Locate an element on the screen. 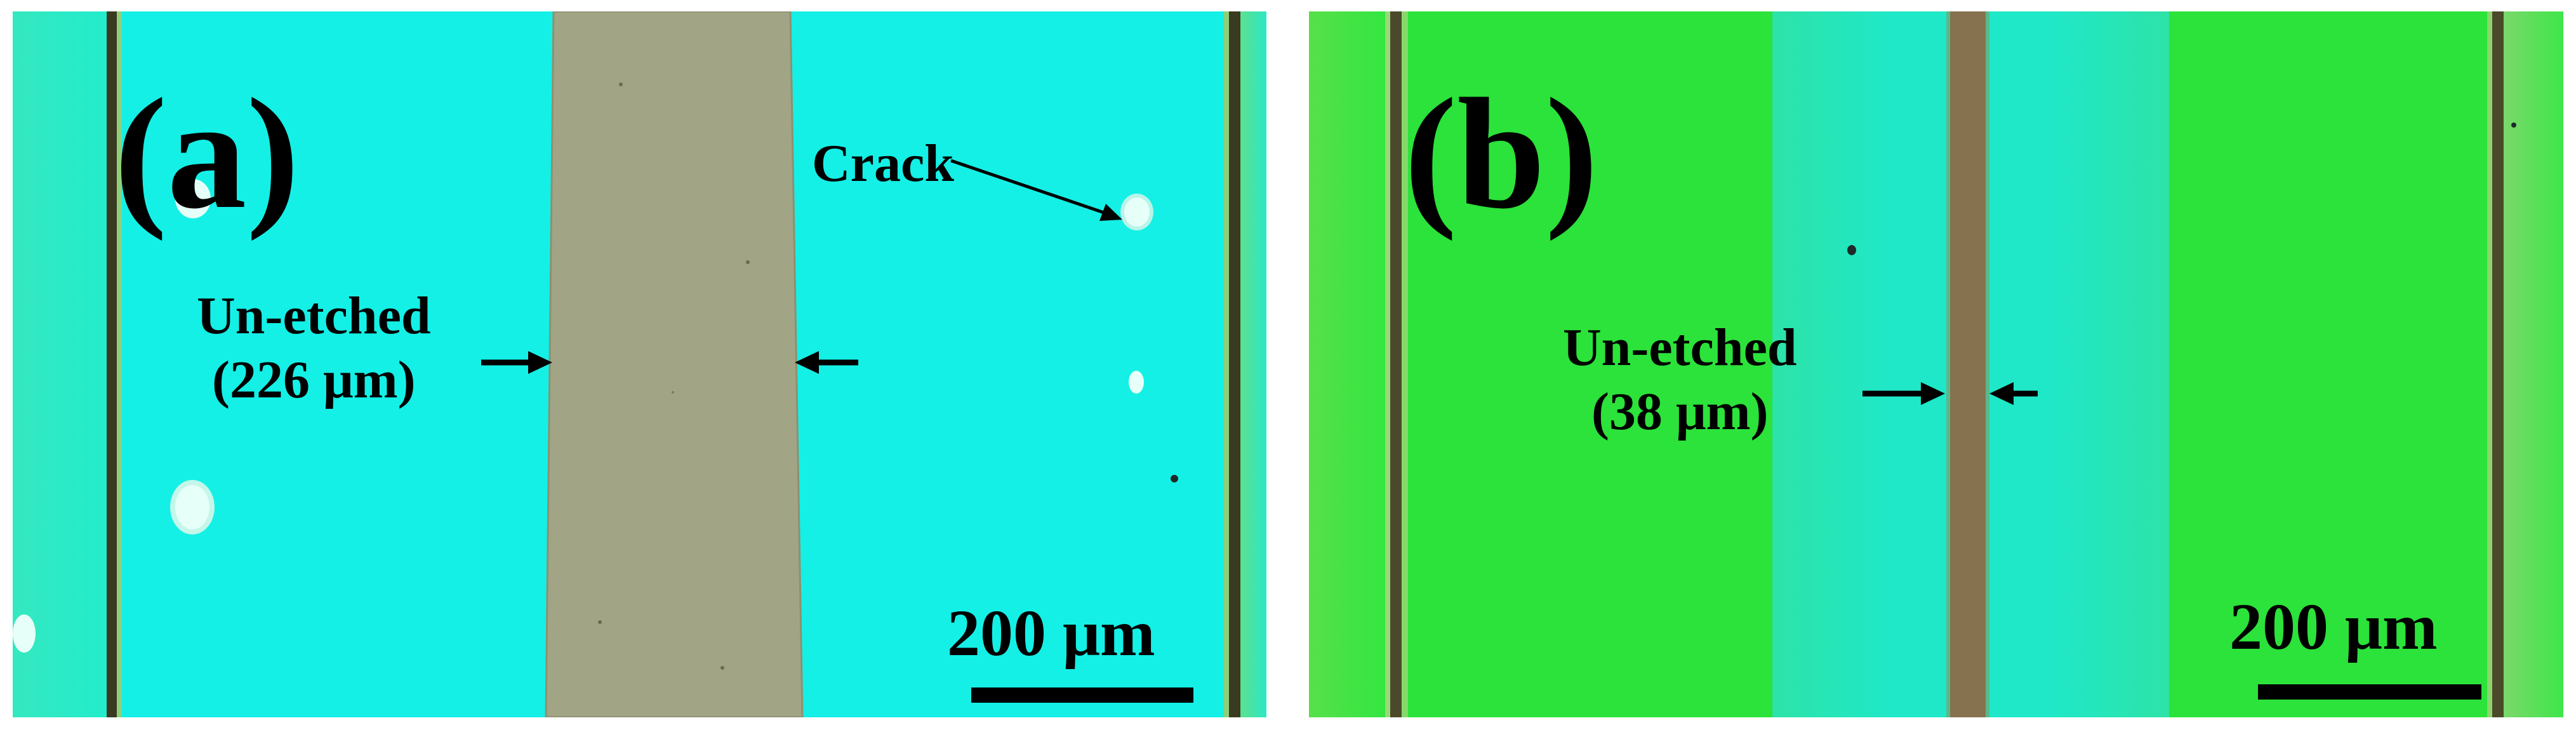 The image size is (2576, 737). unetched-label: Un-etched (226 μm) is located at coordinates (314, 348).